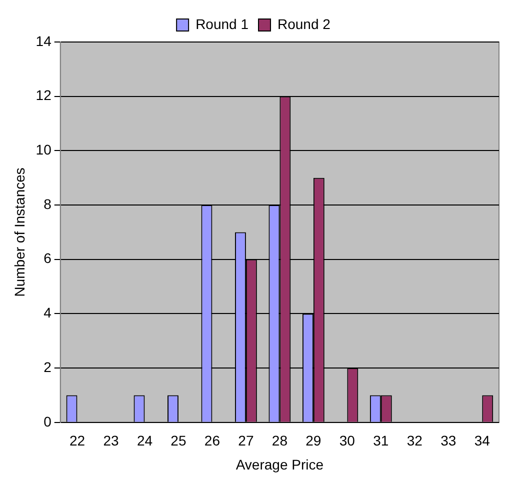 The height and width of the screenshot is (486, 511). What do you see at coordinates (48, 366) in the screenshot?
I see `y-tick-label: 2` at bounding box center [48, 366].